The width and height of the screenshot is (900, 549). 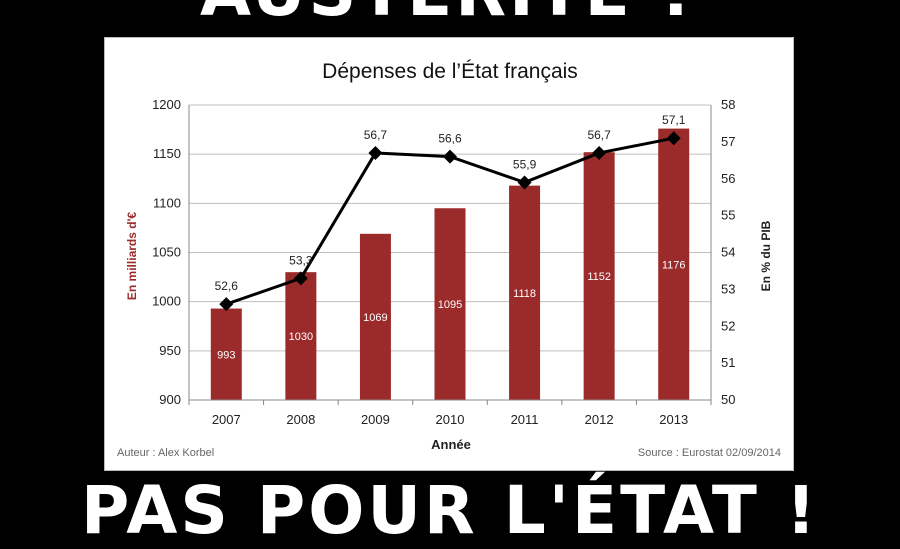 What do you see at coordinates (728, 252) in the screenshot?
I see `y2-tick-label: 54` at bounding box center [728, 252].